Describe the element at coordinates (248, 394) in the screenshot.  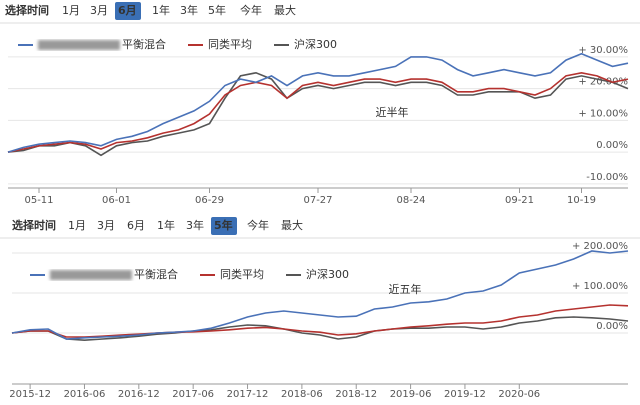
I see `x-tick-label: 2017-12` at that location.